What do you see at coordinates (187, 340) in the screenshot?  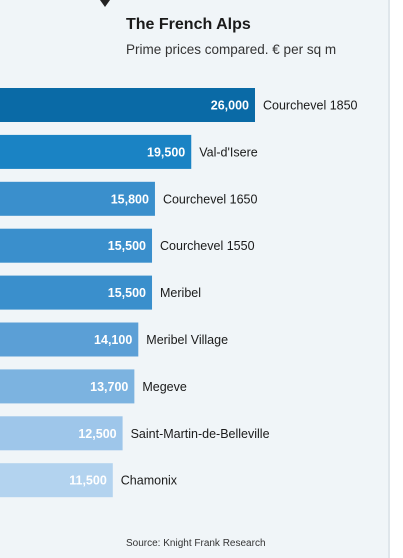 I see `category-label-meribel-village: Meribel Village` at bounding box center [187, 340].